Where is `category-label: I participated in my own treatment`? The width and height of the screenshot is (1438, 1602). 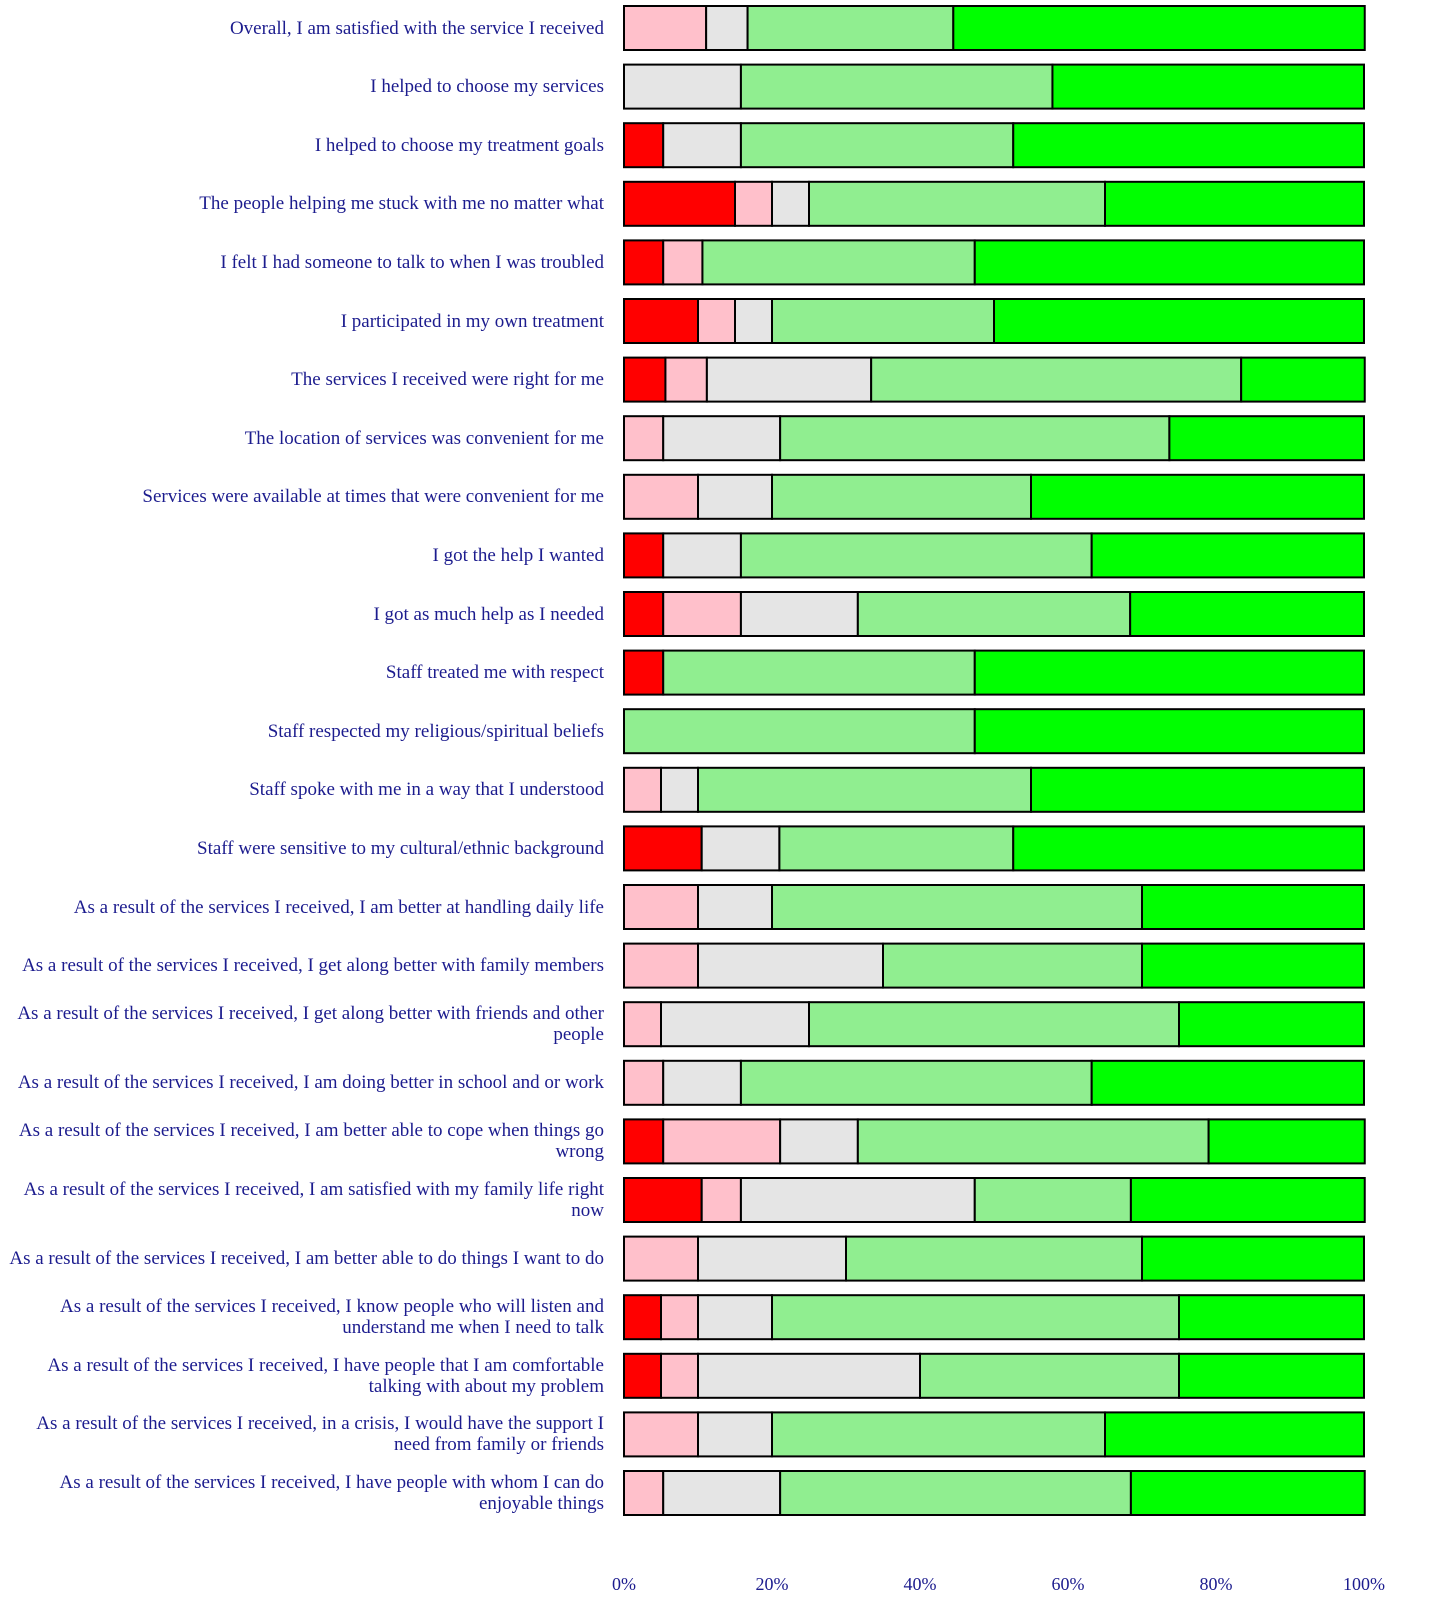 category-label: I participated in my own treatment is located at coordinates (472, 321).